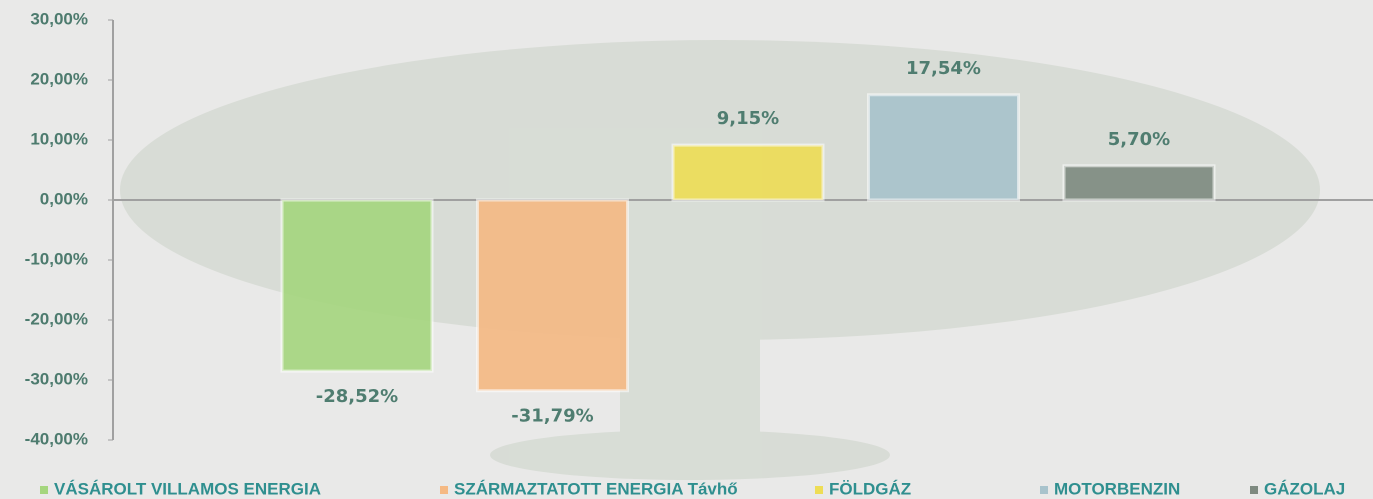 The width and height of the screenshot is (1373, 499). What do you see at coordinates (64, 198) in the screenshot?
I see `y-tick-label: 0,00%` at bounding box center [64, 198].